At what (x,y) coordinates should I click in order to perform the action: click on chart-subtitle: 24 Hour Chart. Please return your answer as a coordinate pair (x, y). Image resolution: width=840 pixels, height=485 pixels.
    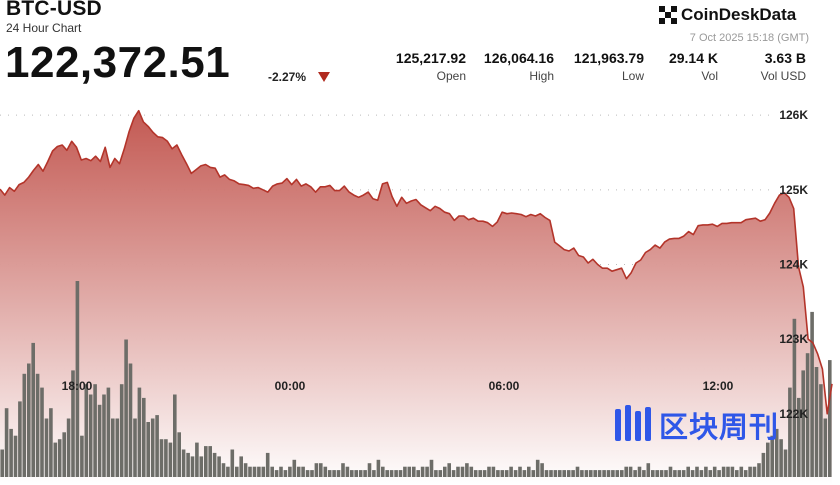
    Looking at the image, I should click on (44, 28).